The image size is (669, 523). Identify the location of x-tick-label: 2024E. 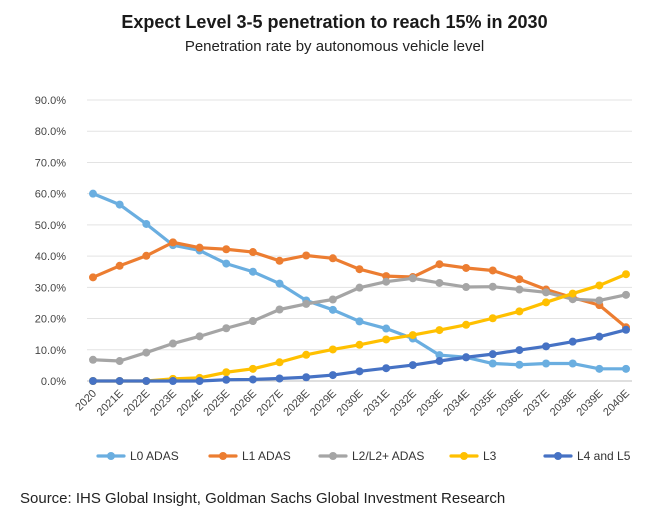
(190, 403).